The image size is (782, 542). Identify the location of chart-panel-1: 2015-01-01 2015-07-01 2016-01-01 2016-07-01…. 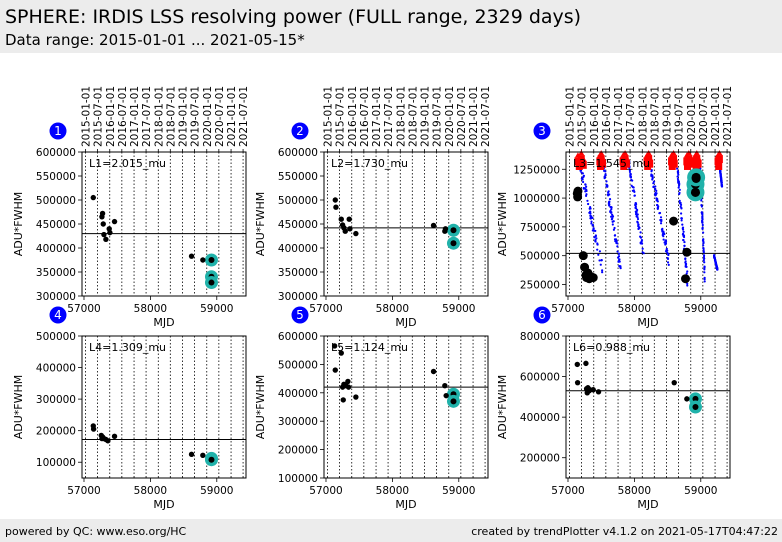
(131, 207).